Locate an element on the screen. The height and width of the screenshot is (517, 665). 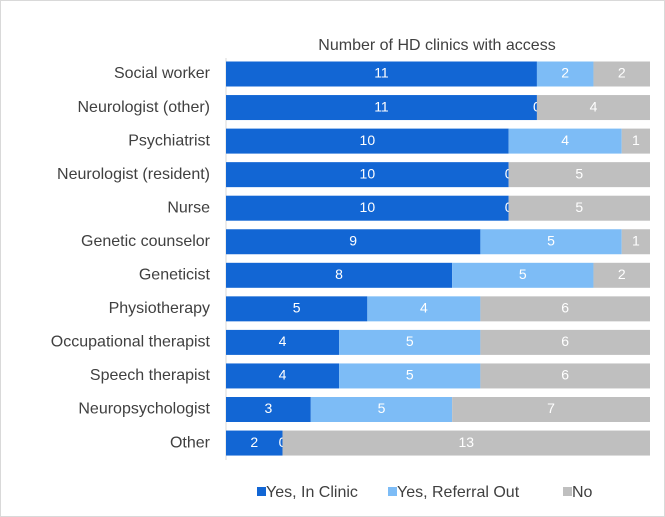
y-tick-label: Neuropsychologist is located at coordinates (144, 409).